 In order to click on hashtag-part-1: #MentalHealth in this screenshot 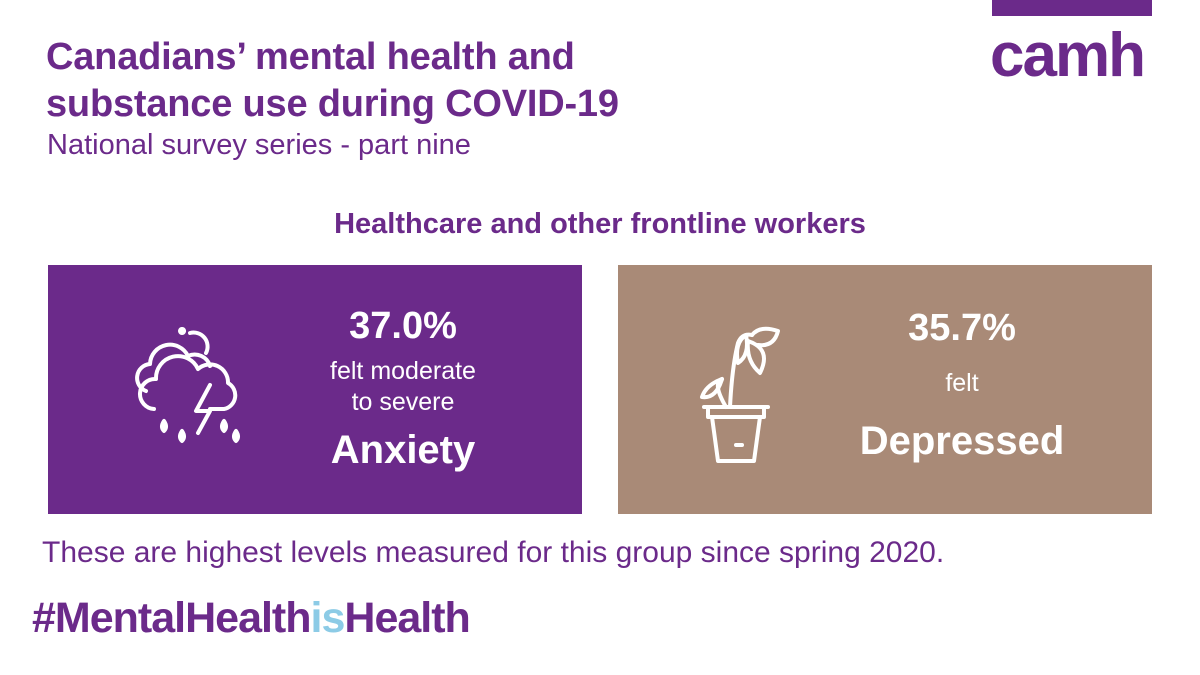, I will do `click(172, 618)`.